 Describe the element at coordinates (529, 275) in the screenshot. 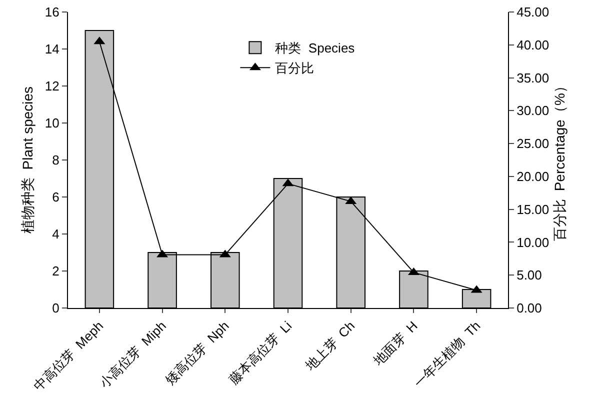

I see `y2-tick-label: 5.00` at that location.